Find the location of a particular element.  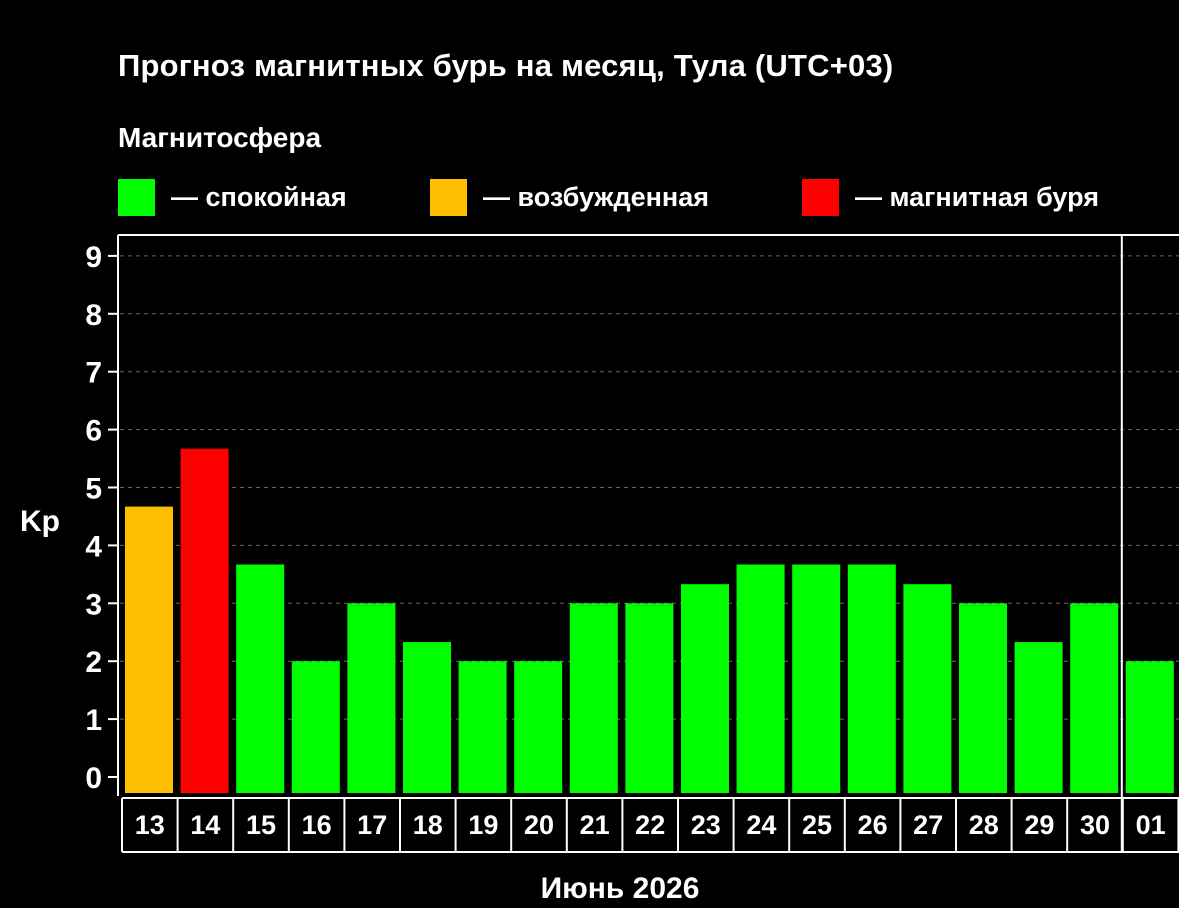

legend-label-calm: — спокойная is located at coordinates (259, 196).